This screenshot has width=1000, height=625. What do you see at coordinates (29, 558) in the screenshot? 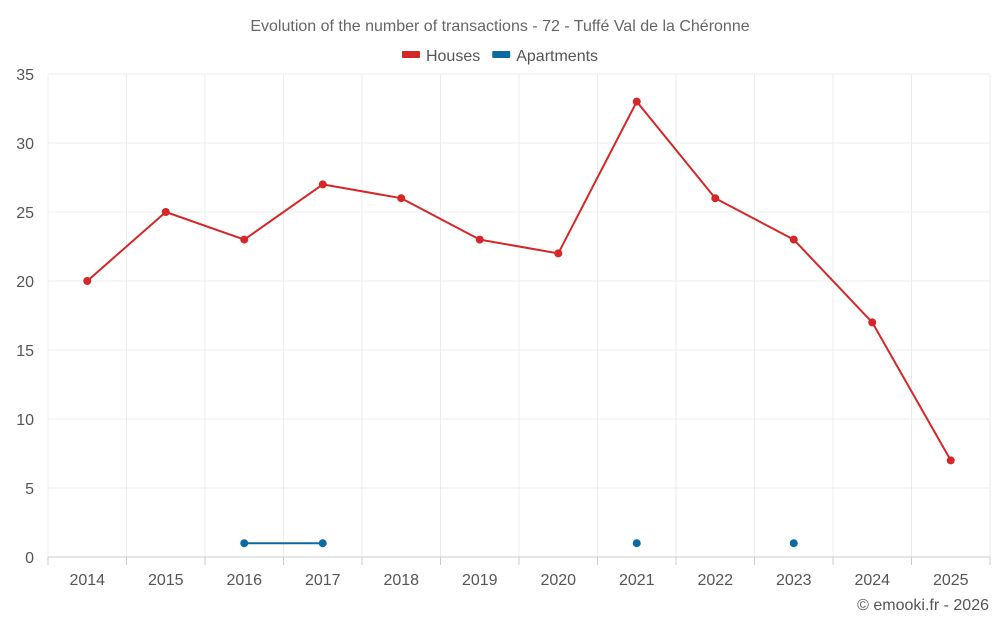
I see `y-tick-label: 0` at bounding box center [29, 558].